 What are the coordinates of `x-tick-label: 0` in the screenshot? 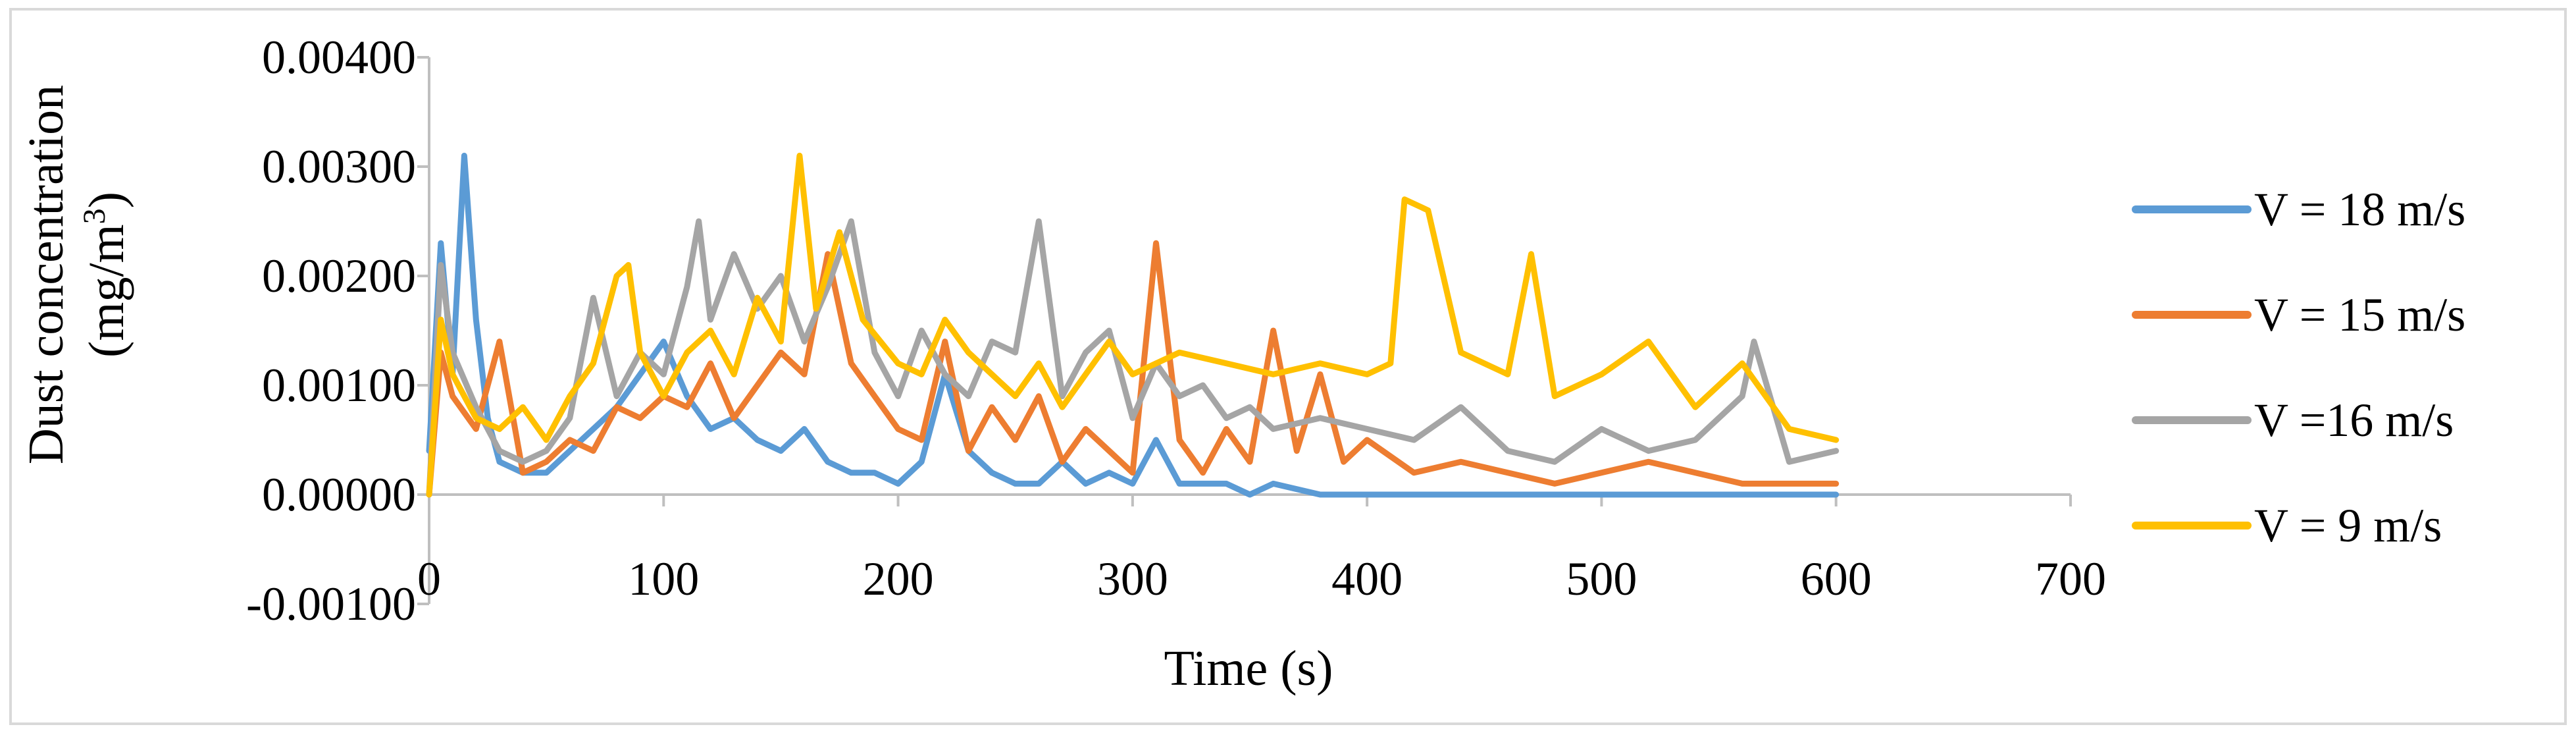 It's located at (429, 579).